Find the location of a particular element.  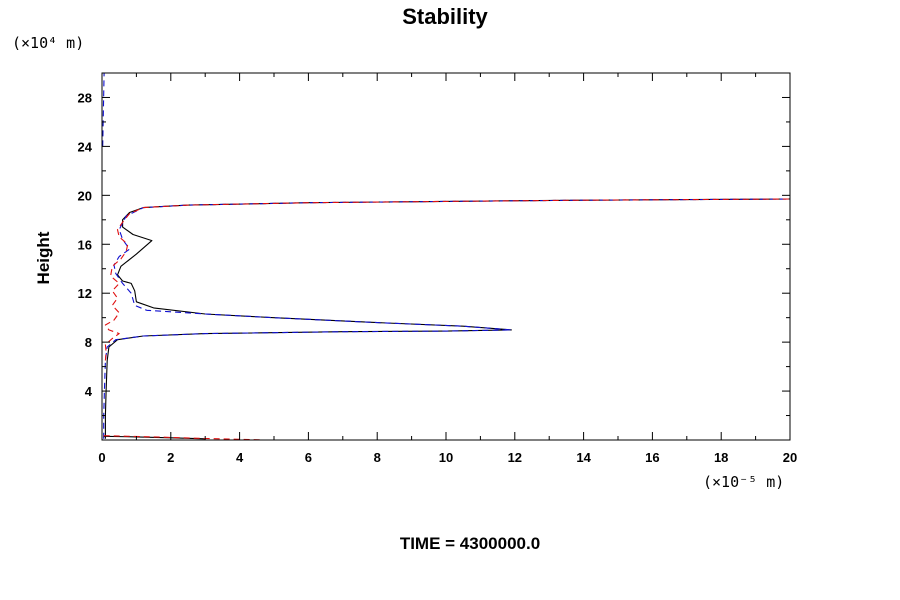

y-tick-label: 20 is located at coordinates (85, 195).